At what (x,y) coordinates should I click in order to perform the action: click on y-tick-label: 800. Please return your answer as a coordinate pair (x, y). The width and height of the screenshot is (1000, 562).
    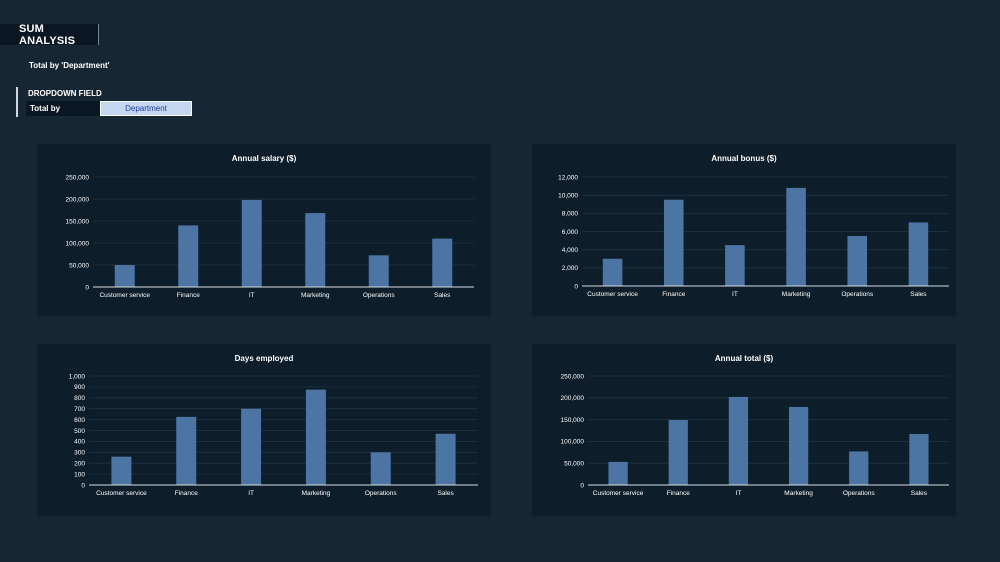
    Looking at the image, I should click on (79, 398).